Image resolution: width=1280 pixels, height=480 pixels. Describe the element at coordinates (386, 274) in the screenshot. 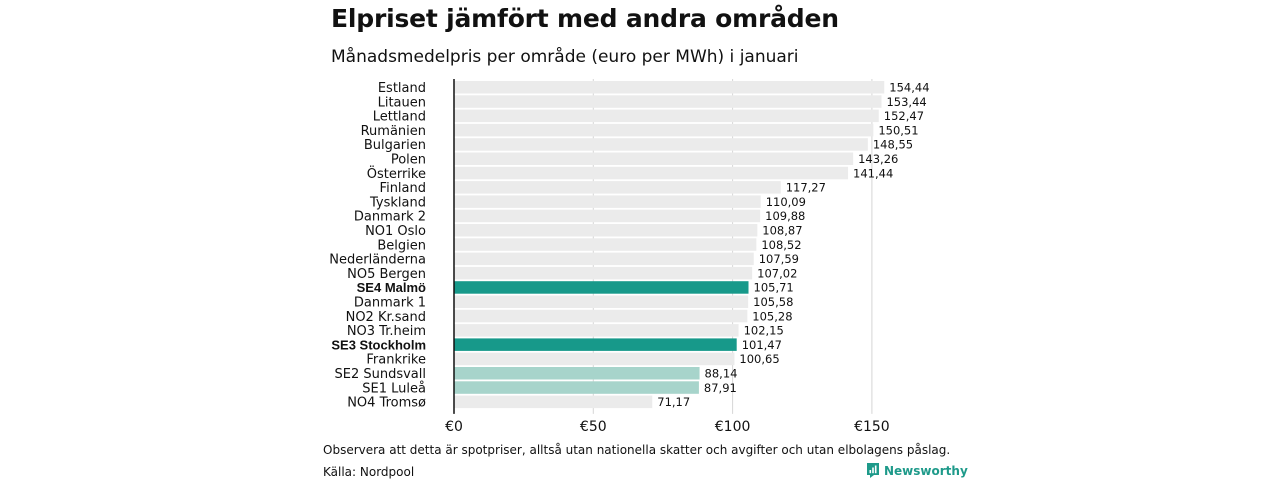

I see `category-label-13: NO5 Bergen` at that location.